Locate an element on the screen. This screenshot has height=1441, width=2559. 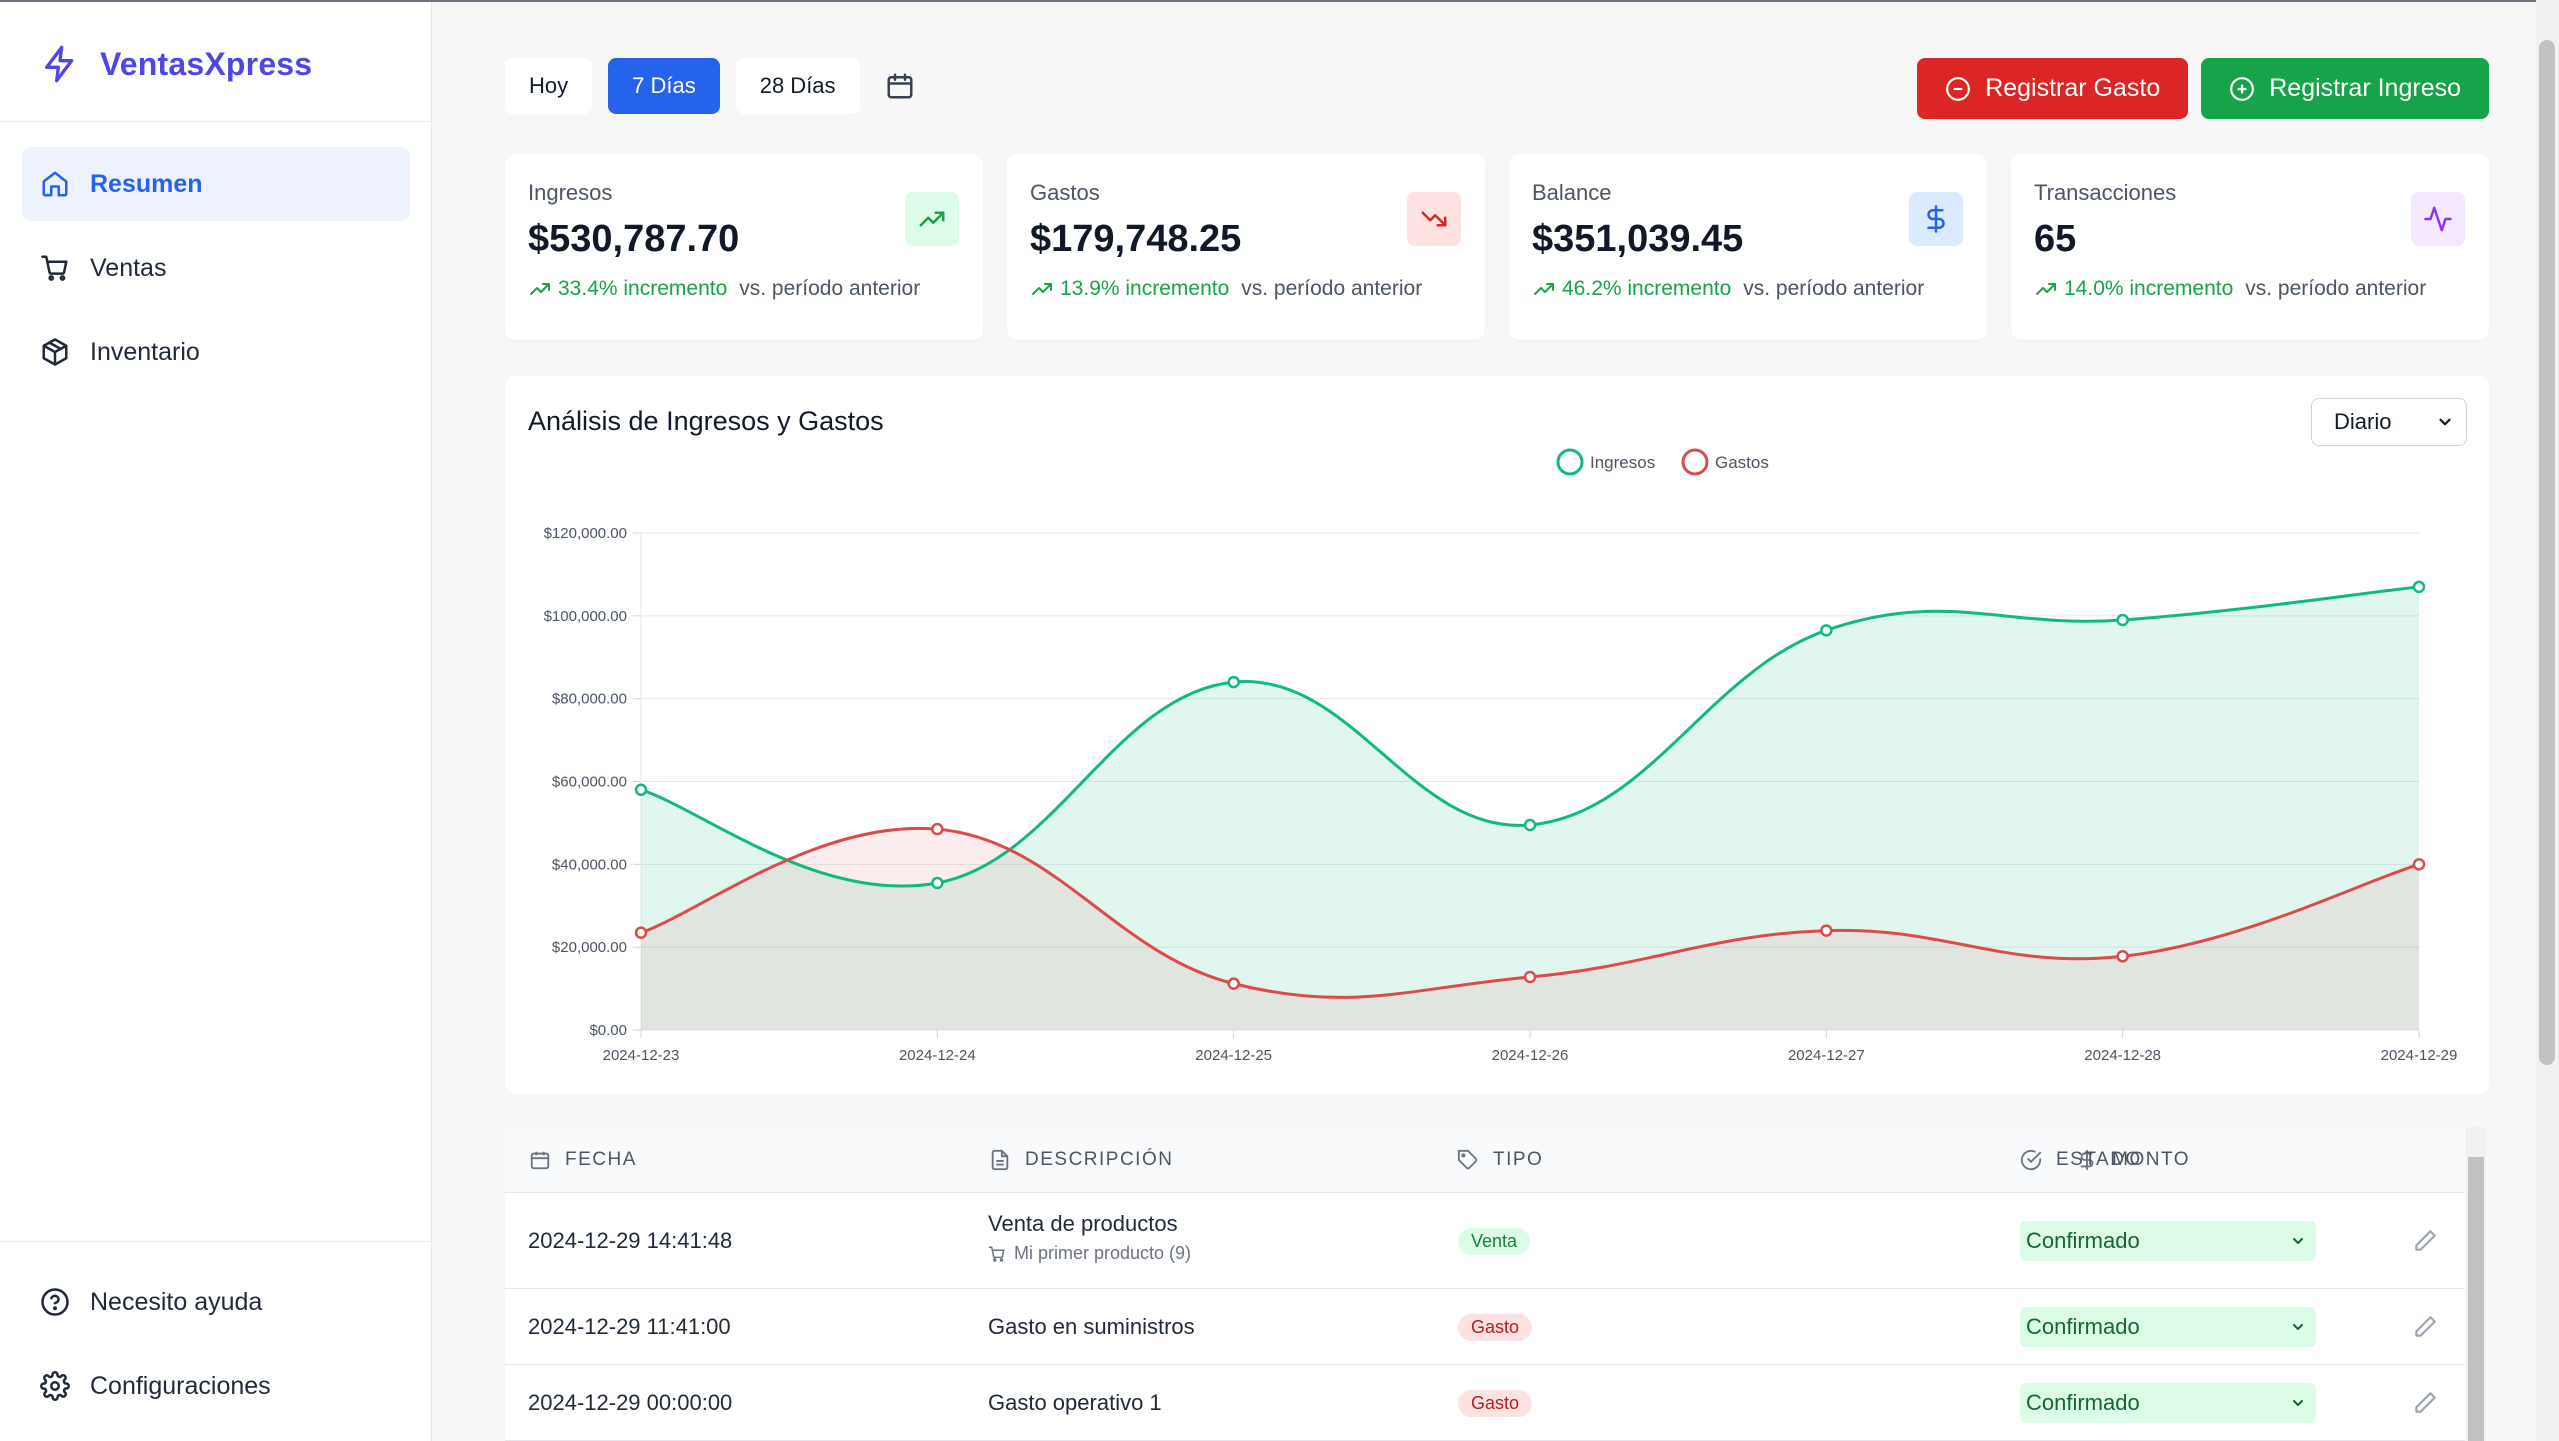
register-income-button: Registrar Ingreso is located at coordinates (2345, 88).